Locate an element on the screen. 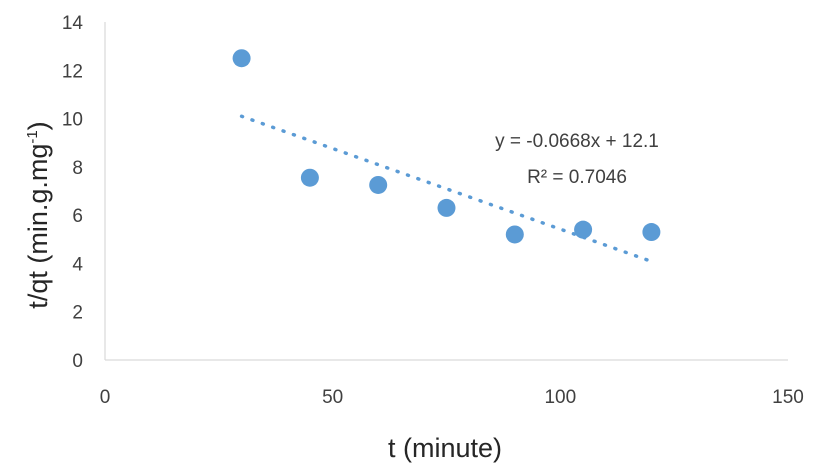 The width and height of the screenshot is (813, 468). y-axis-title: t/qt (min.g.mg-1) is located at coordinates (38, 214).